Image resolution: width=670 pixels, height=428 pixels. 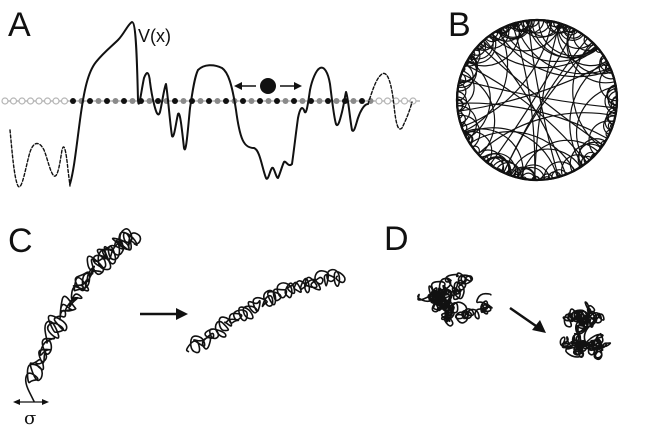 I want to click on scale-bar: σ, so click(x=31, y=413).